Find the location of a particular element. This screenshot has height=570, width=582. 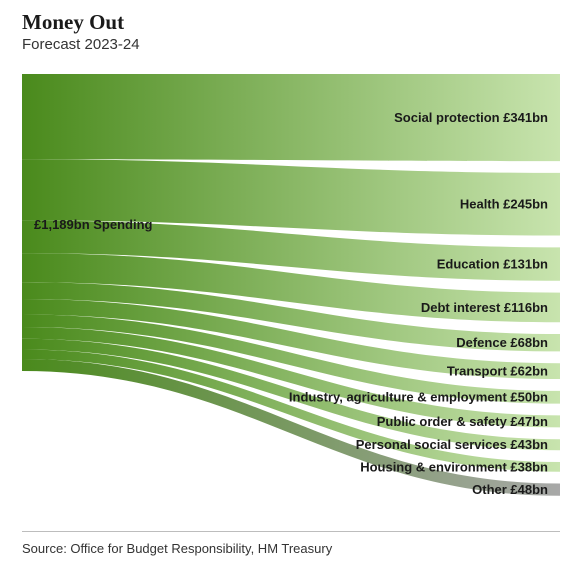

flow-label: Transport £62bn is located at coordinates (497, 371).